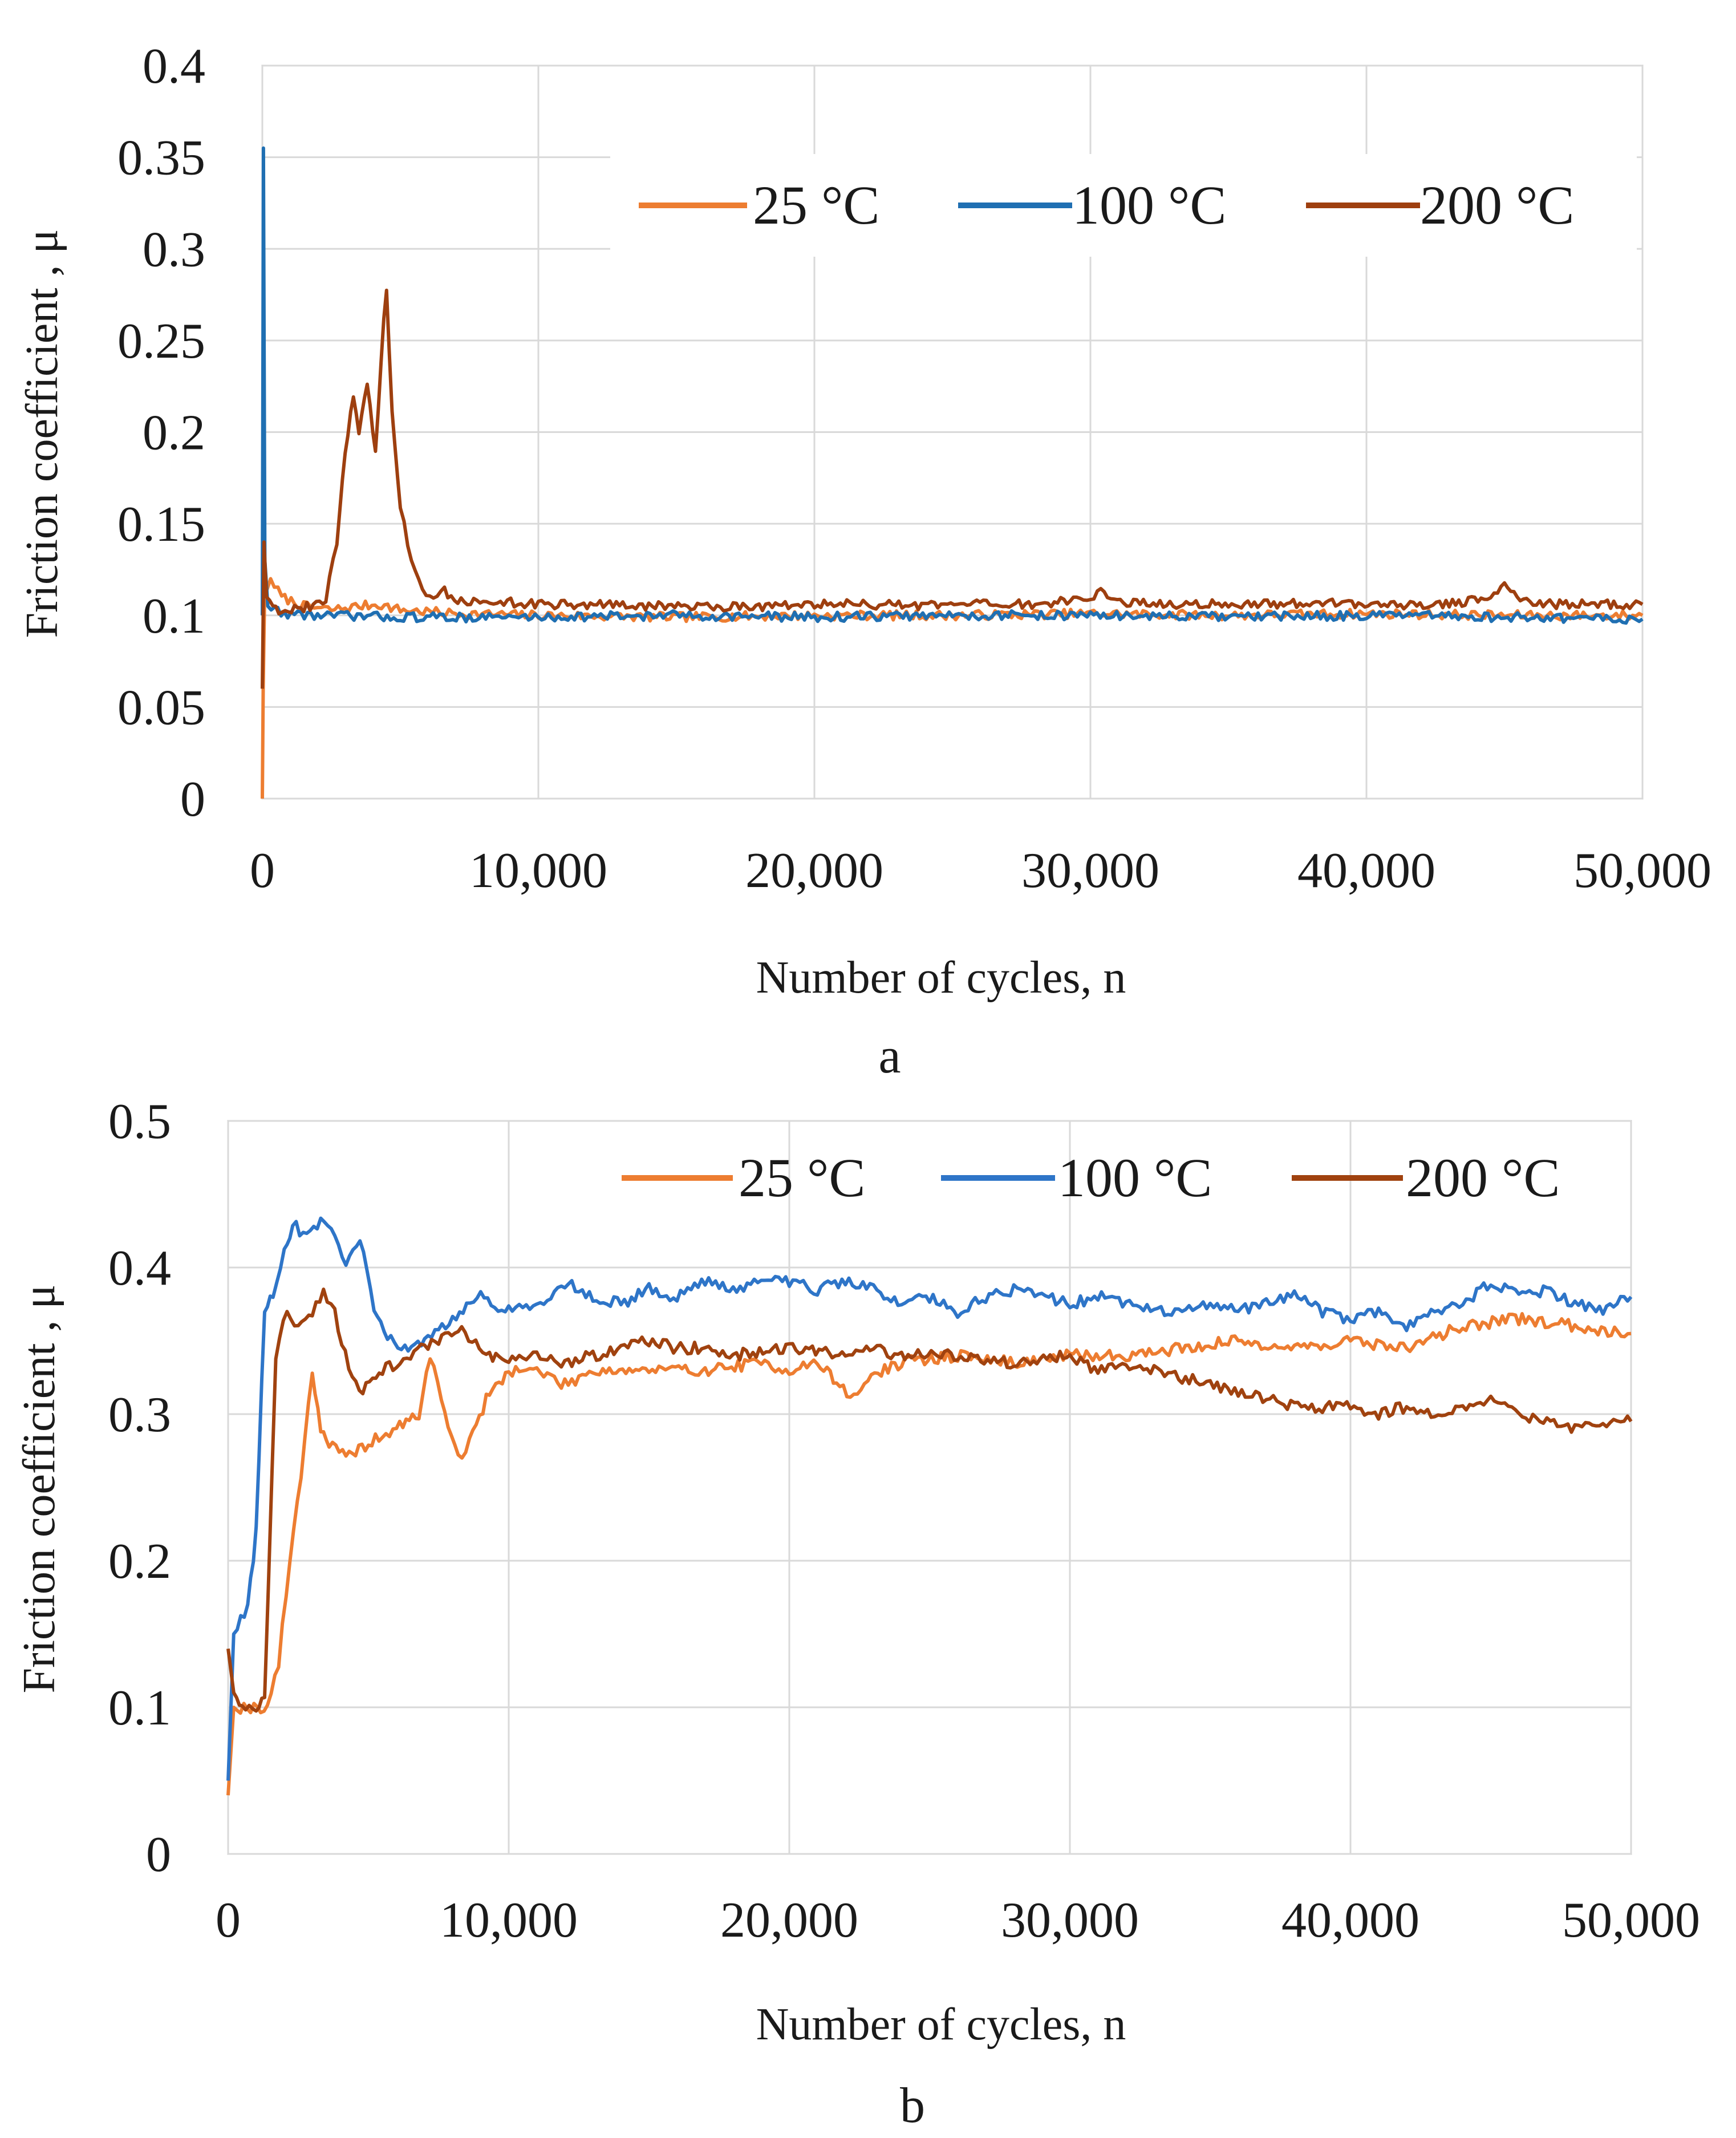  I want to click on y-tick-label: 0.5, so click(139, 1121).